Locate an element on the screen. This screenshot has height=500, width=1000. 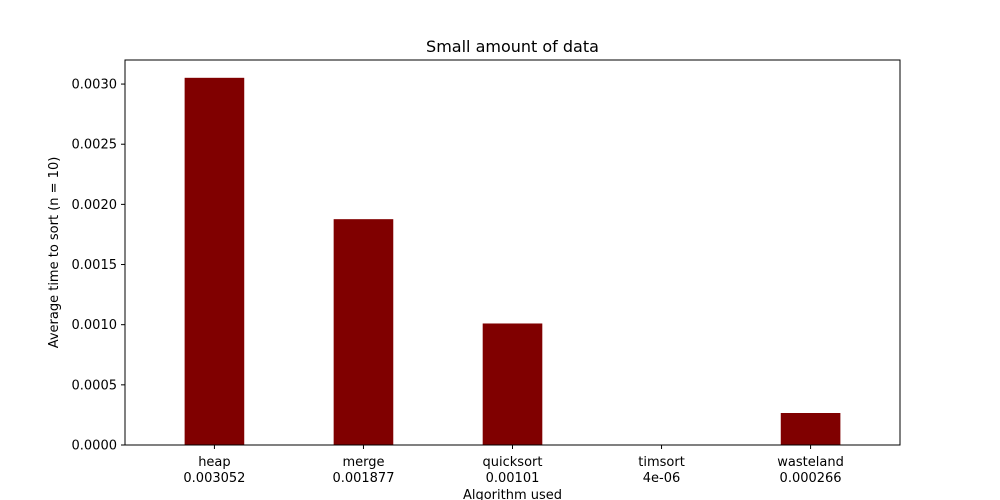
y-axis-label: Average time to sort (n = 10) is located at coordinates (54, 253).